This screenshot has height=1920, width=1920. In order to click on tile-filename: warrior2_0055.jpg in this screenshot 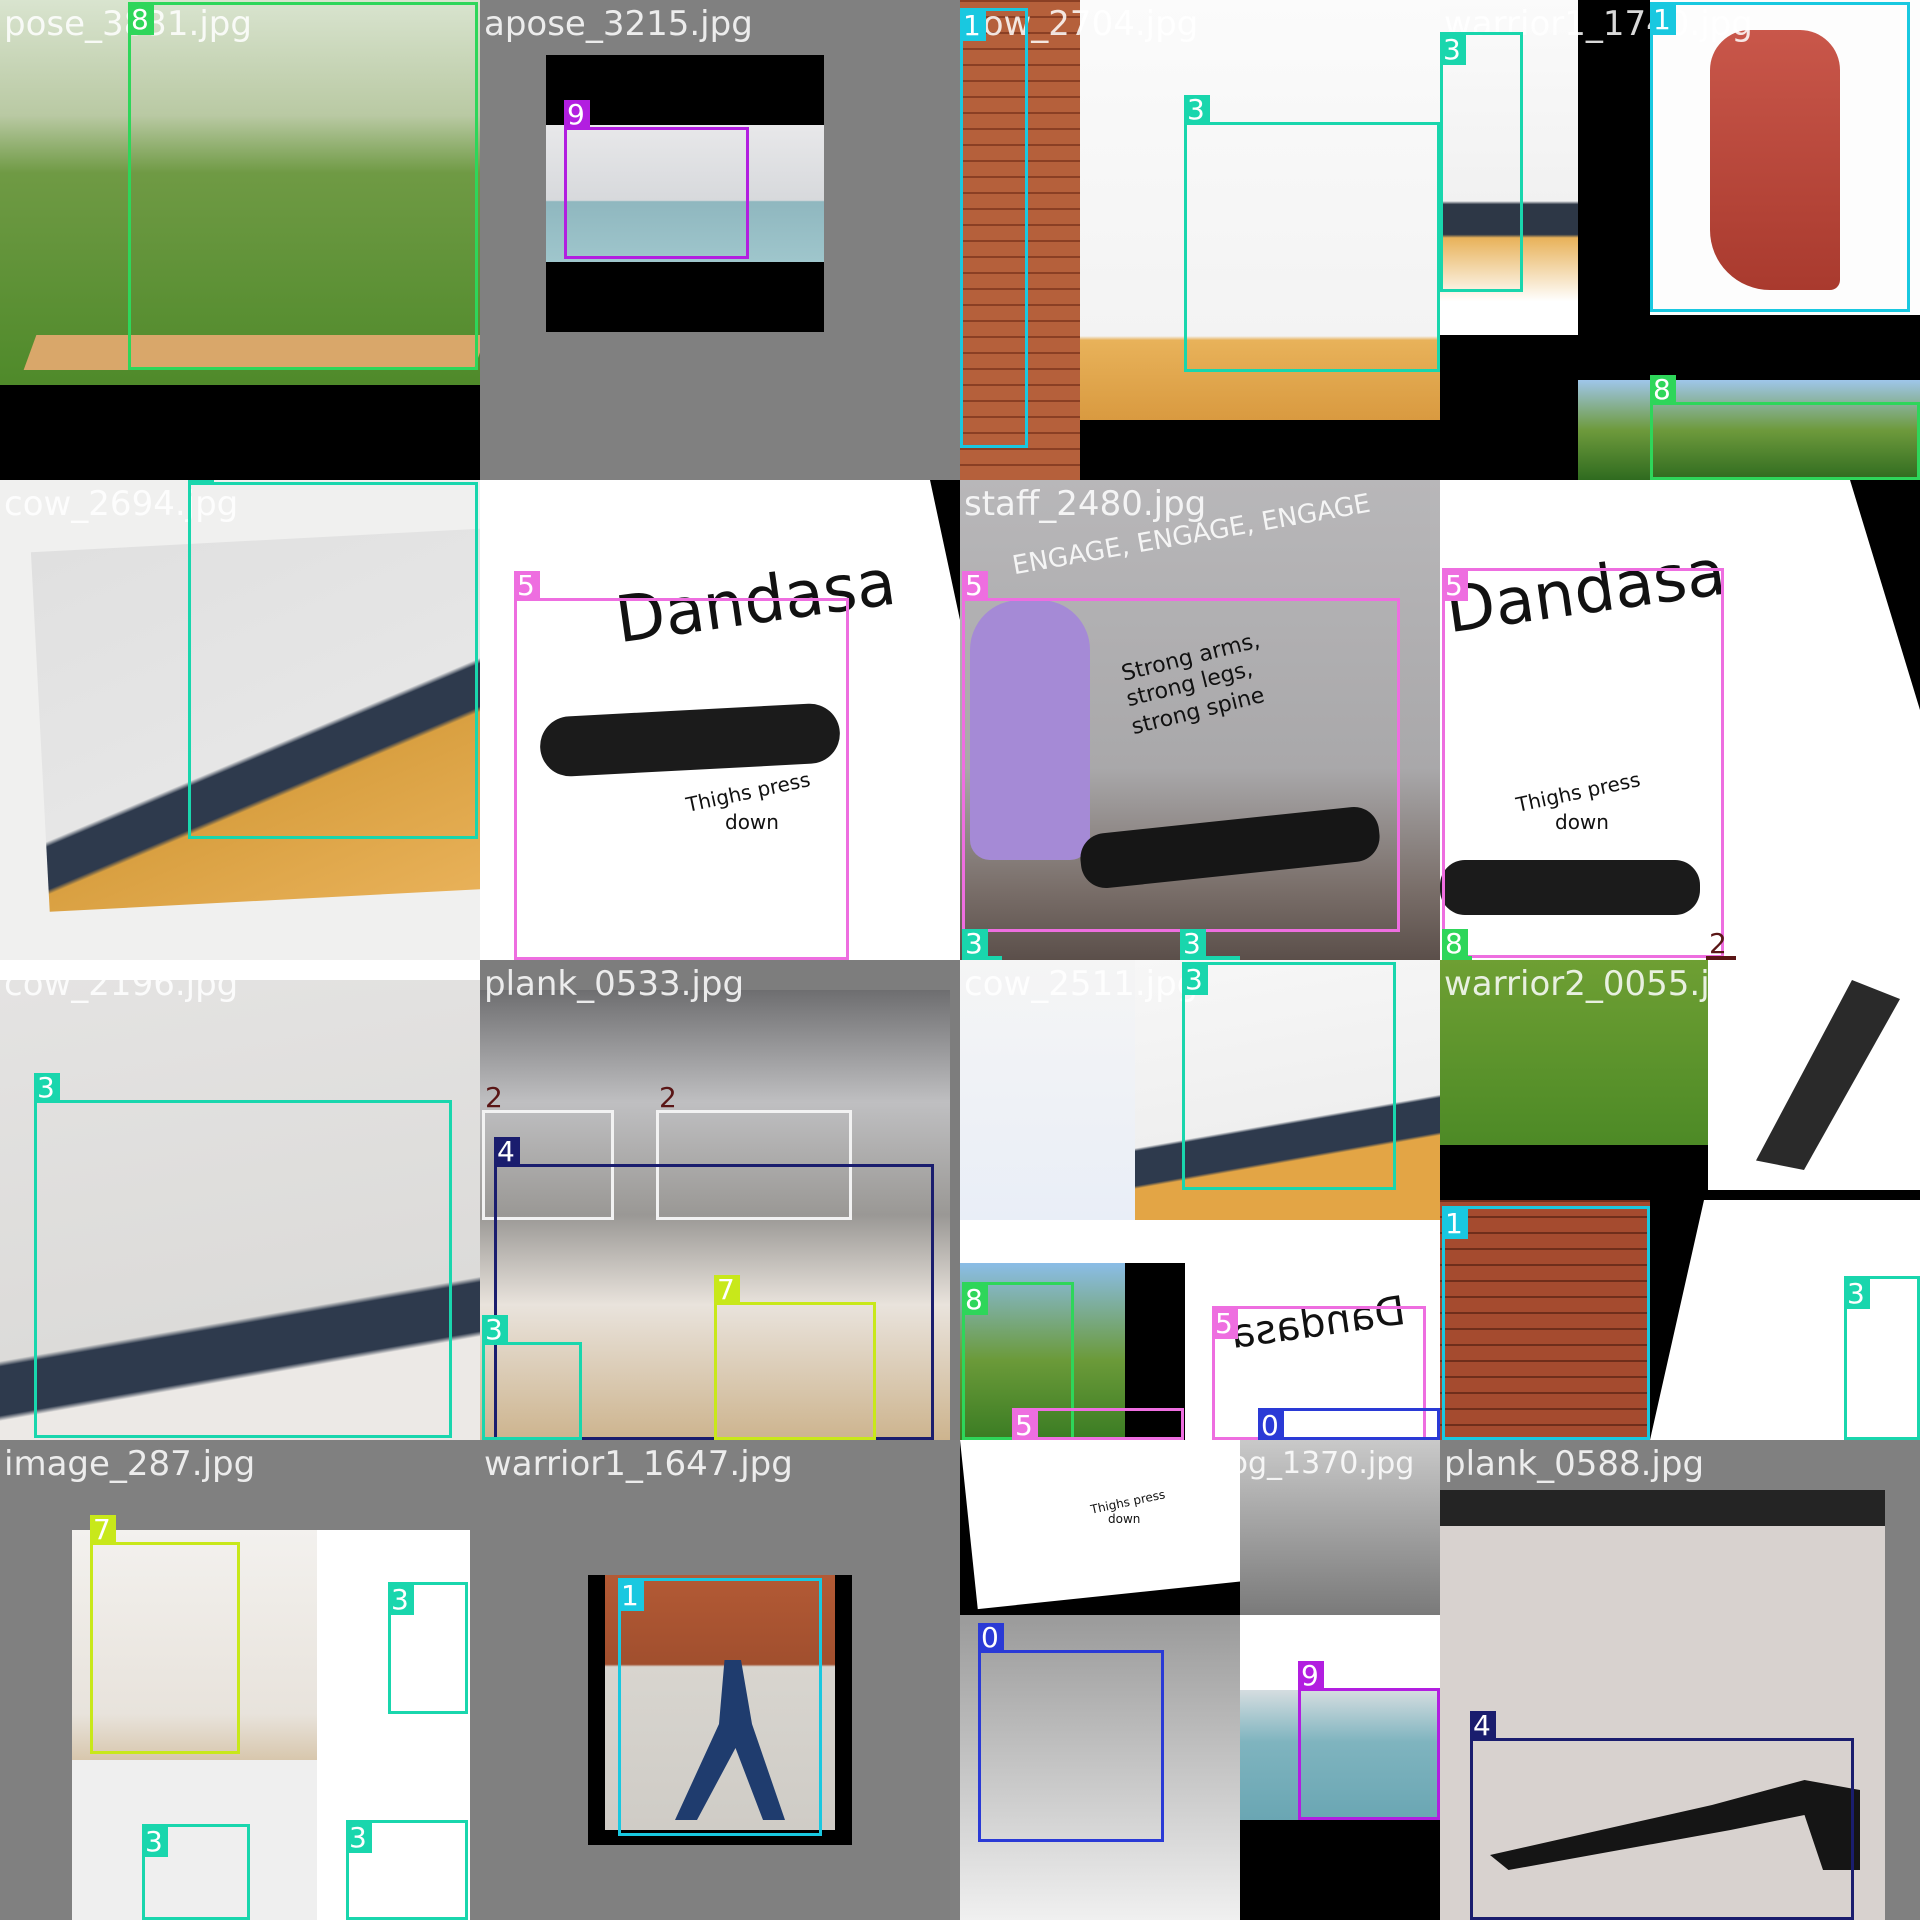, I will do `click(1598, 984)`.